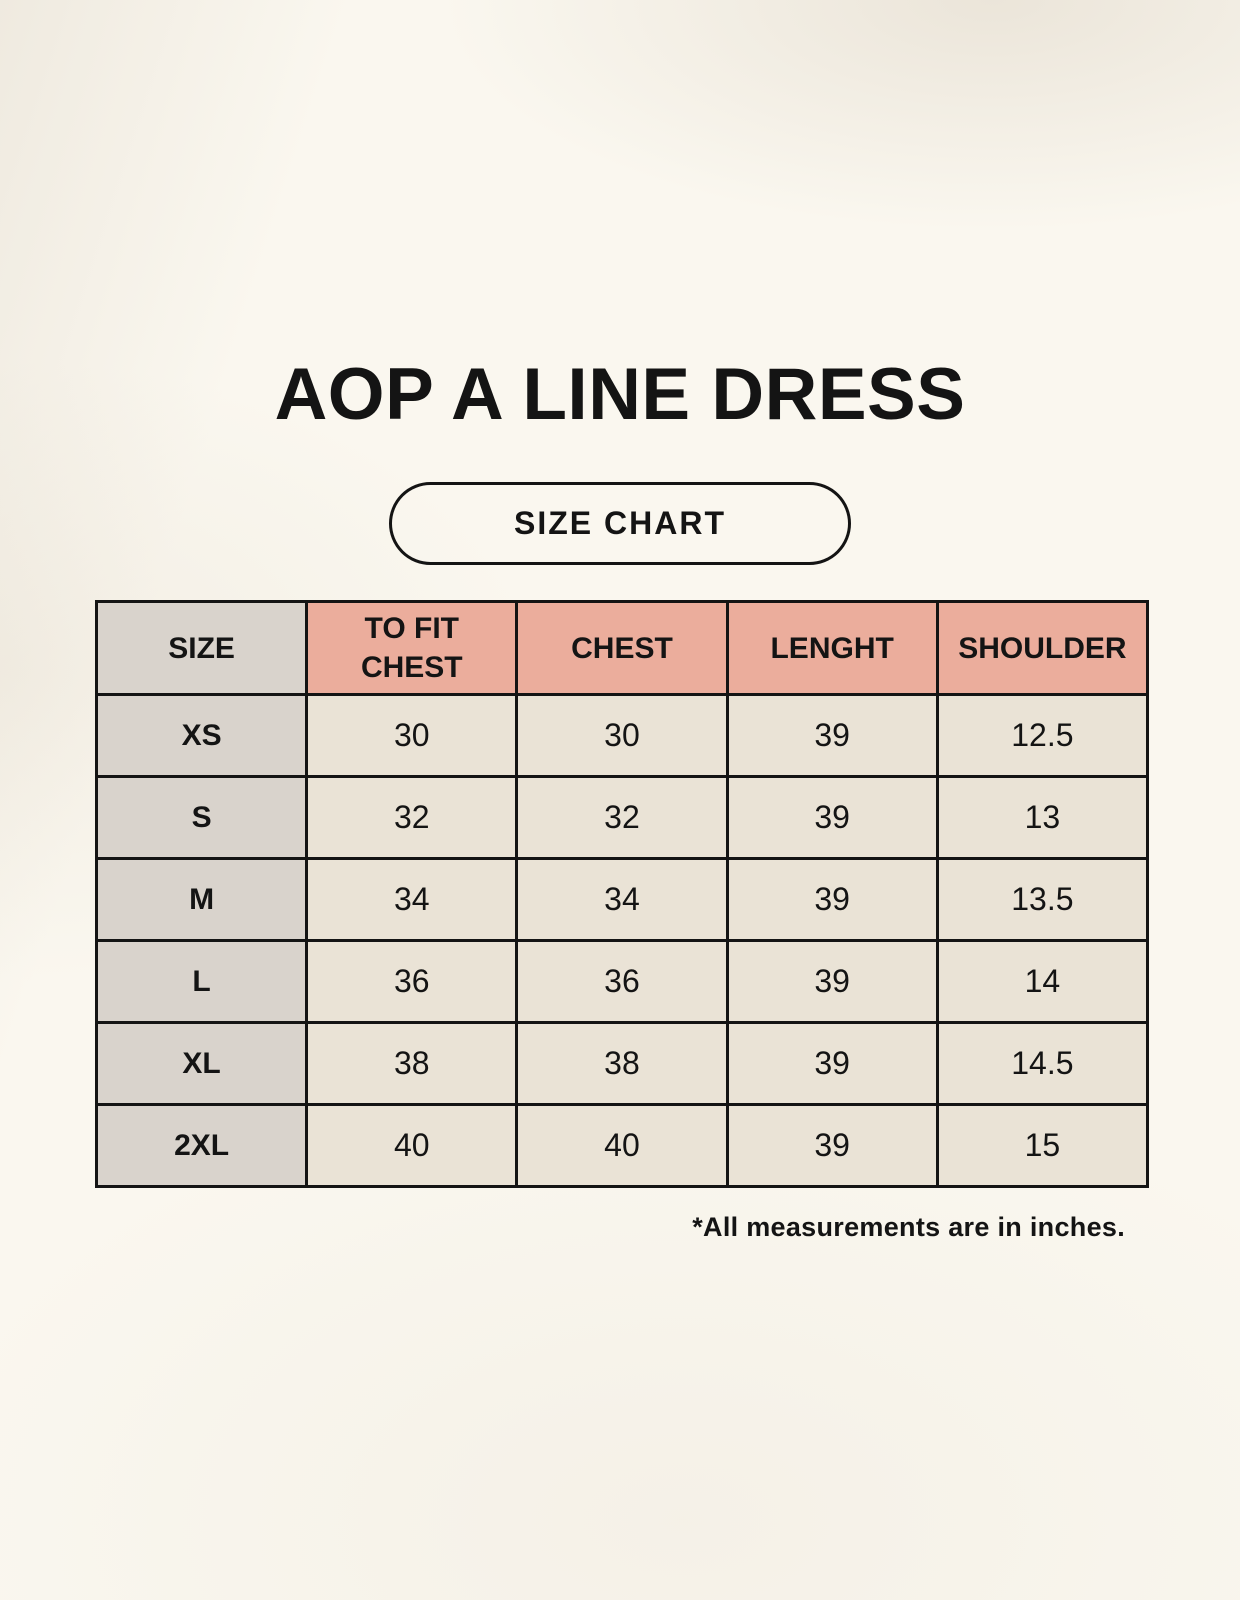  I want to click on size-cell: XS, so click(201, 735).